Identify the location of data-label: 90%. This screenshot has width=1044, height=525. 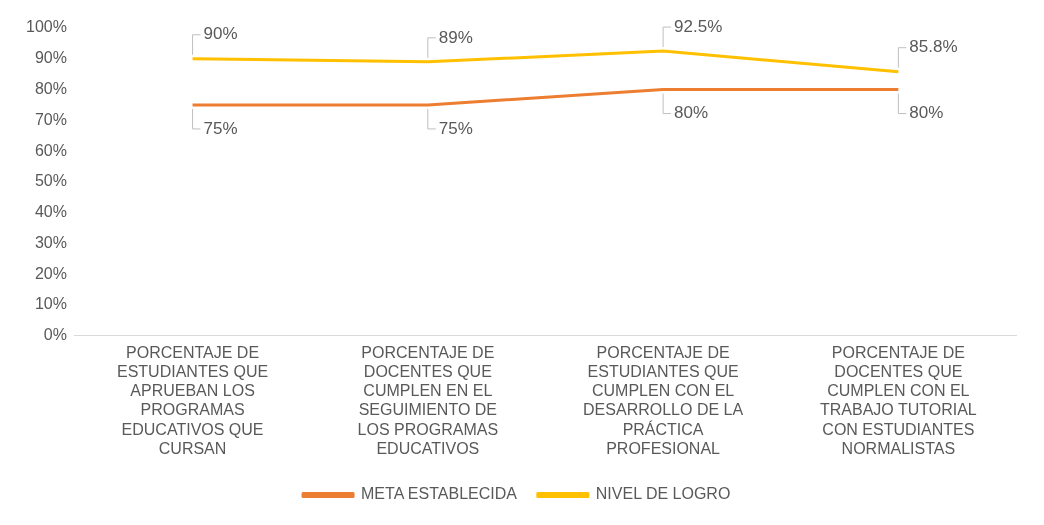
(220, 34).